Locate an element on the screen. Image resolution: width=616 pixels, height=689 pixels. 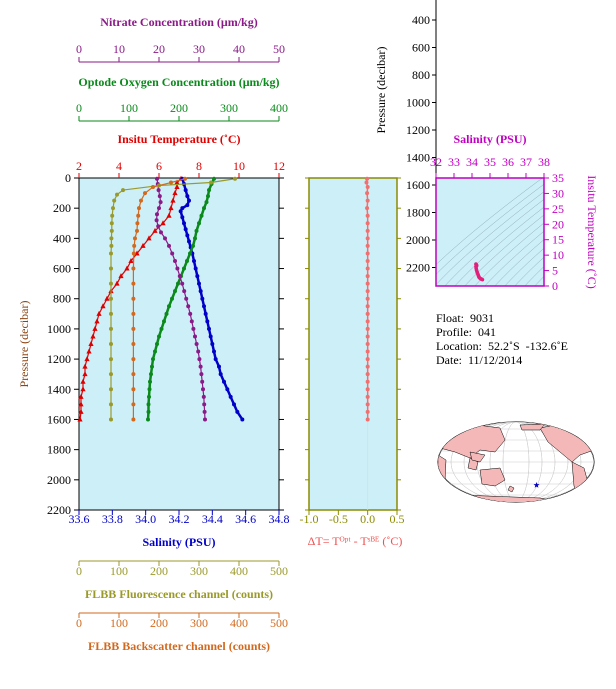
y-tick-label: 400 is located at coordinates (62, 238).